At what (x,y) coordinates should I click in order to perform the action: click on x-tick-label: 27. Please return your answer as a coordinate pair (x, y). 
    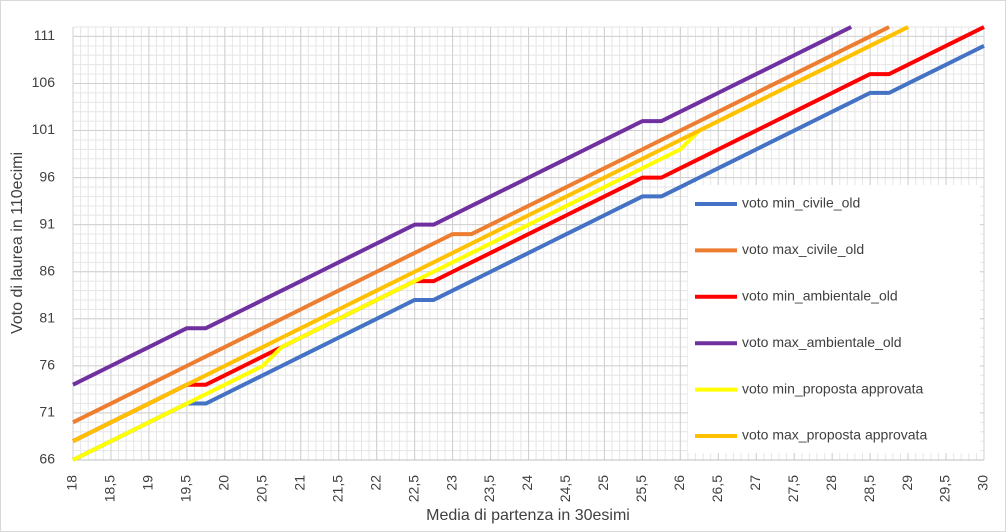
    Looking at the image, I should click on (755, 483).